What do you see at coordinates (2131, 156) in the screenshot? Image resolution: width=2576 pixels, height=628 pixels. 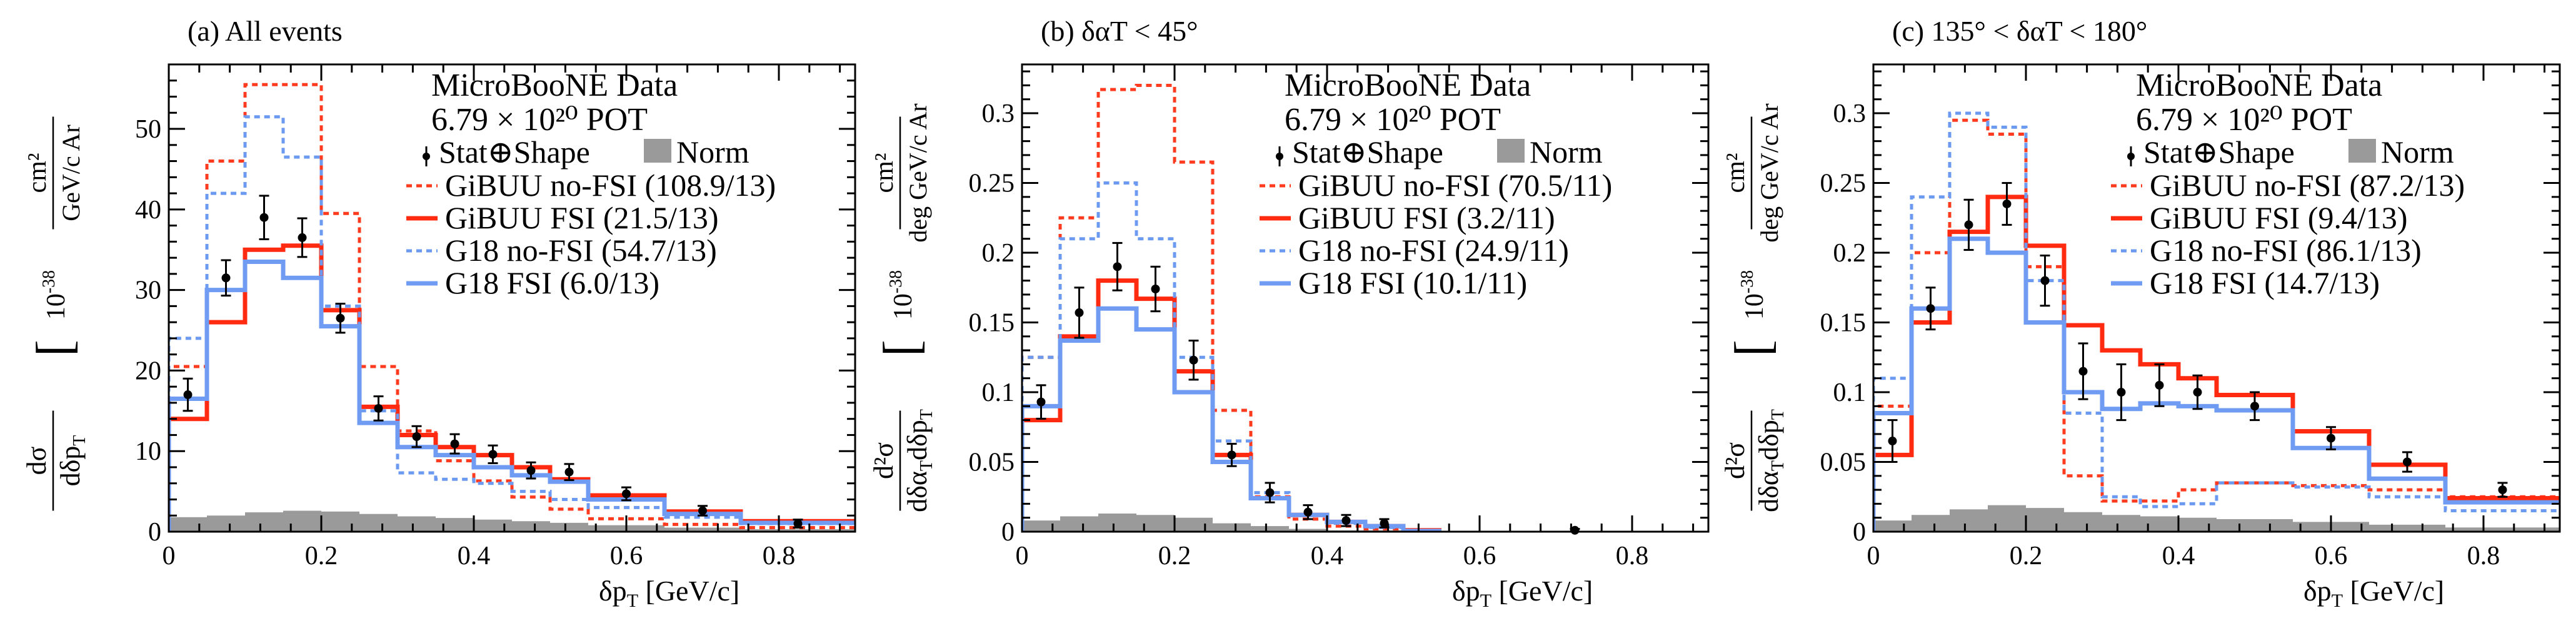 I see `legend-data-marker` at bounding box center [2131, 156].